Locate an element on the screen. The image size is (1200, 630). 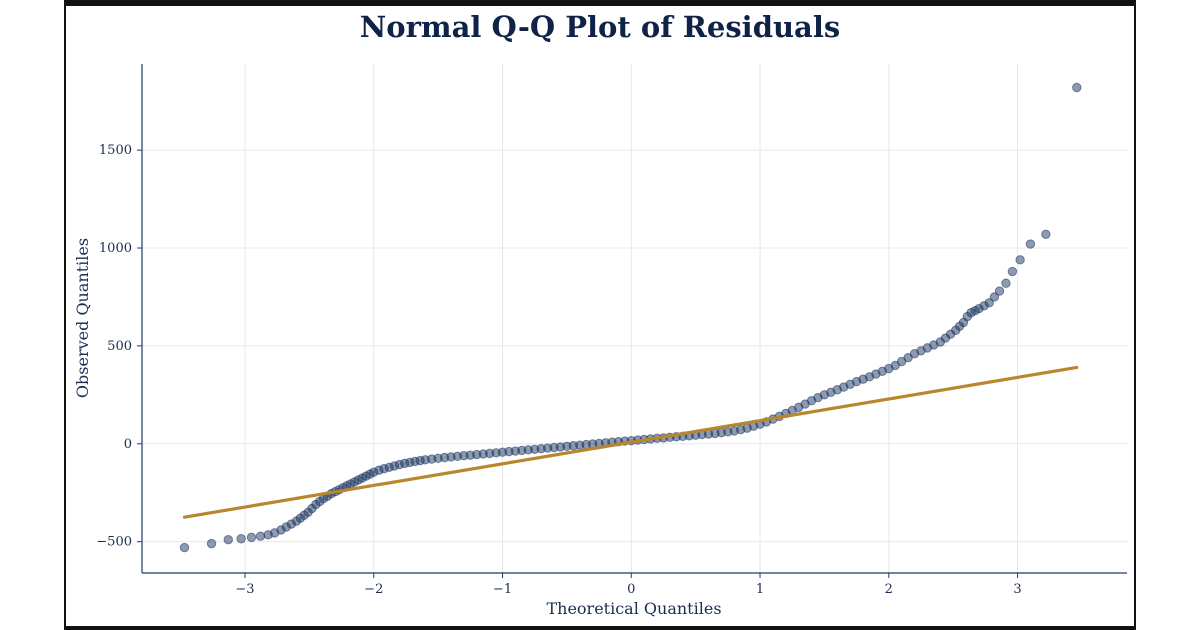
x-tick-label: −3 is located at coordinates (244, 589).